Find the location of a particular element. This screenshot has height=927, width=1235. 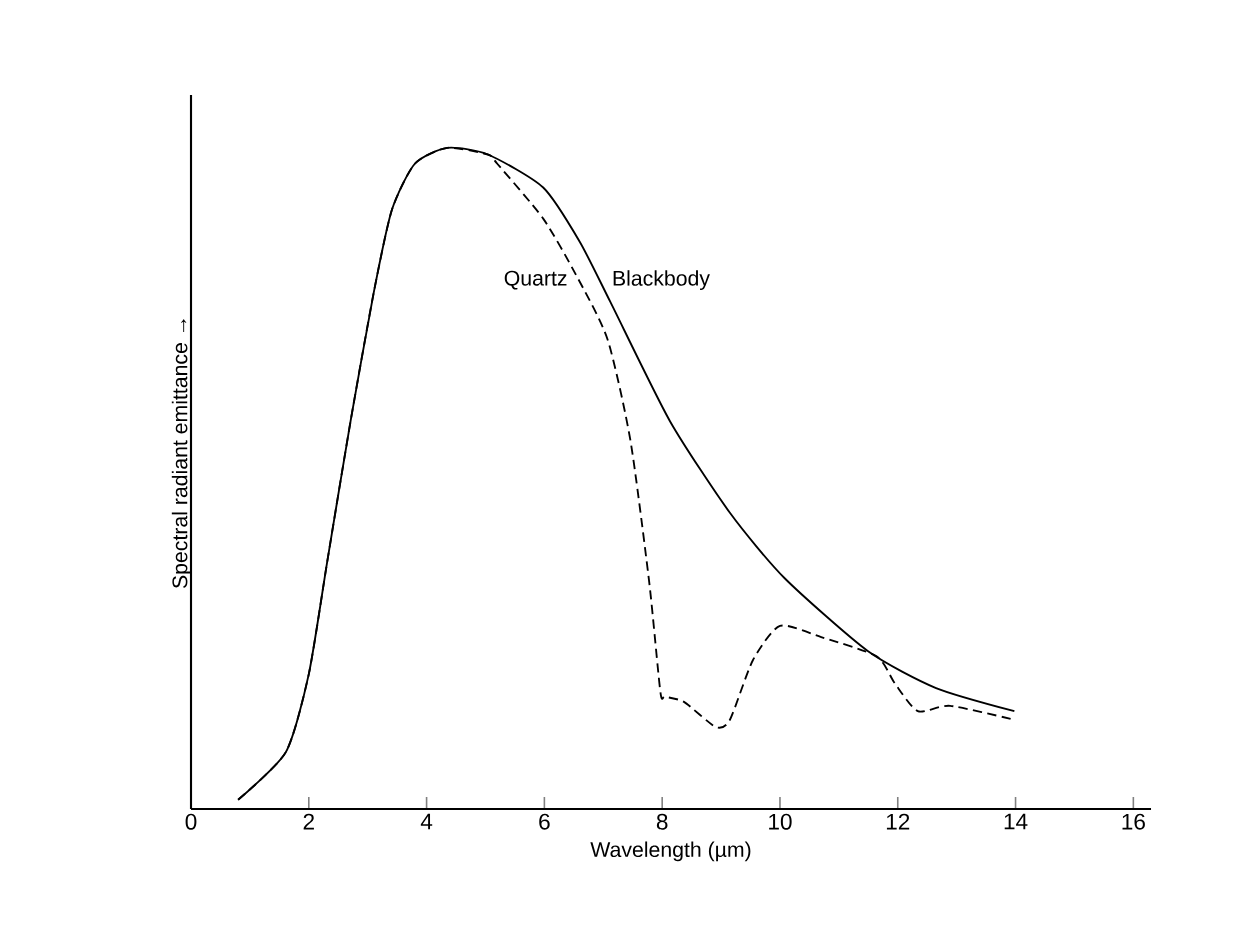

x-tick-label: 10 is located at coordinates (780, 821).